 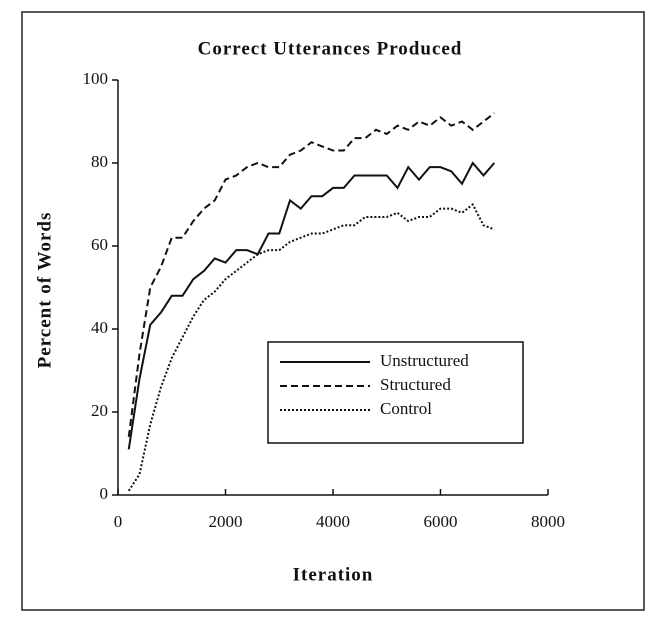 I want to click on legend-label: Control, so click(x=406, y=408).